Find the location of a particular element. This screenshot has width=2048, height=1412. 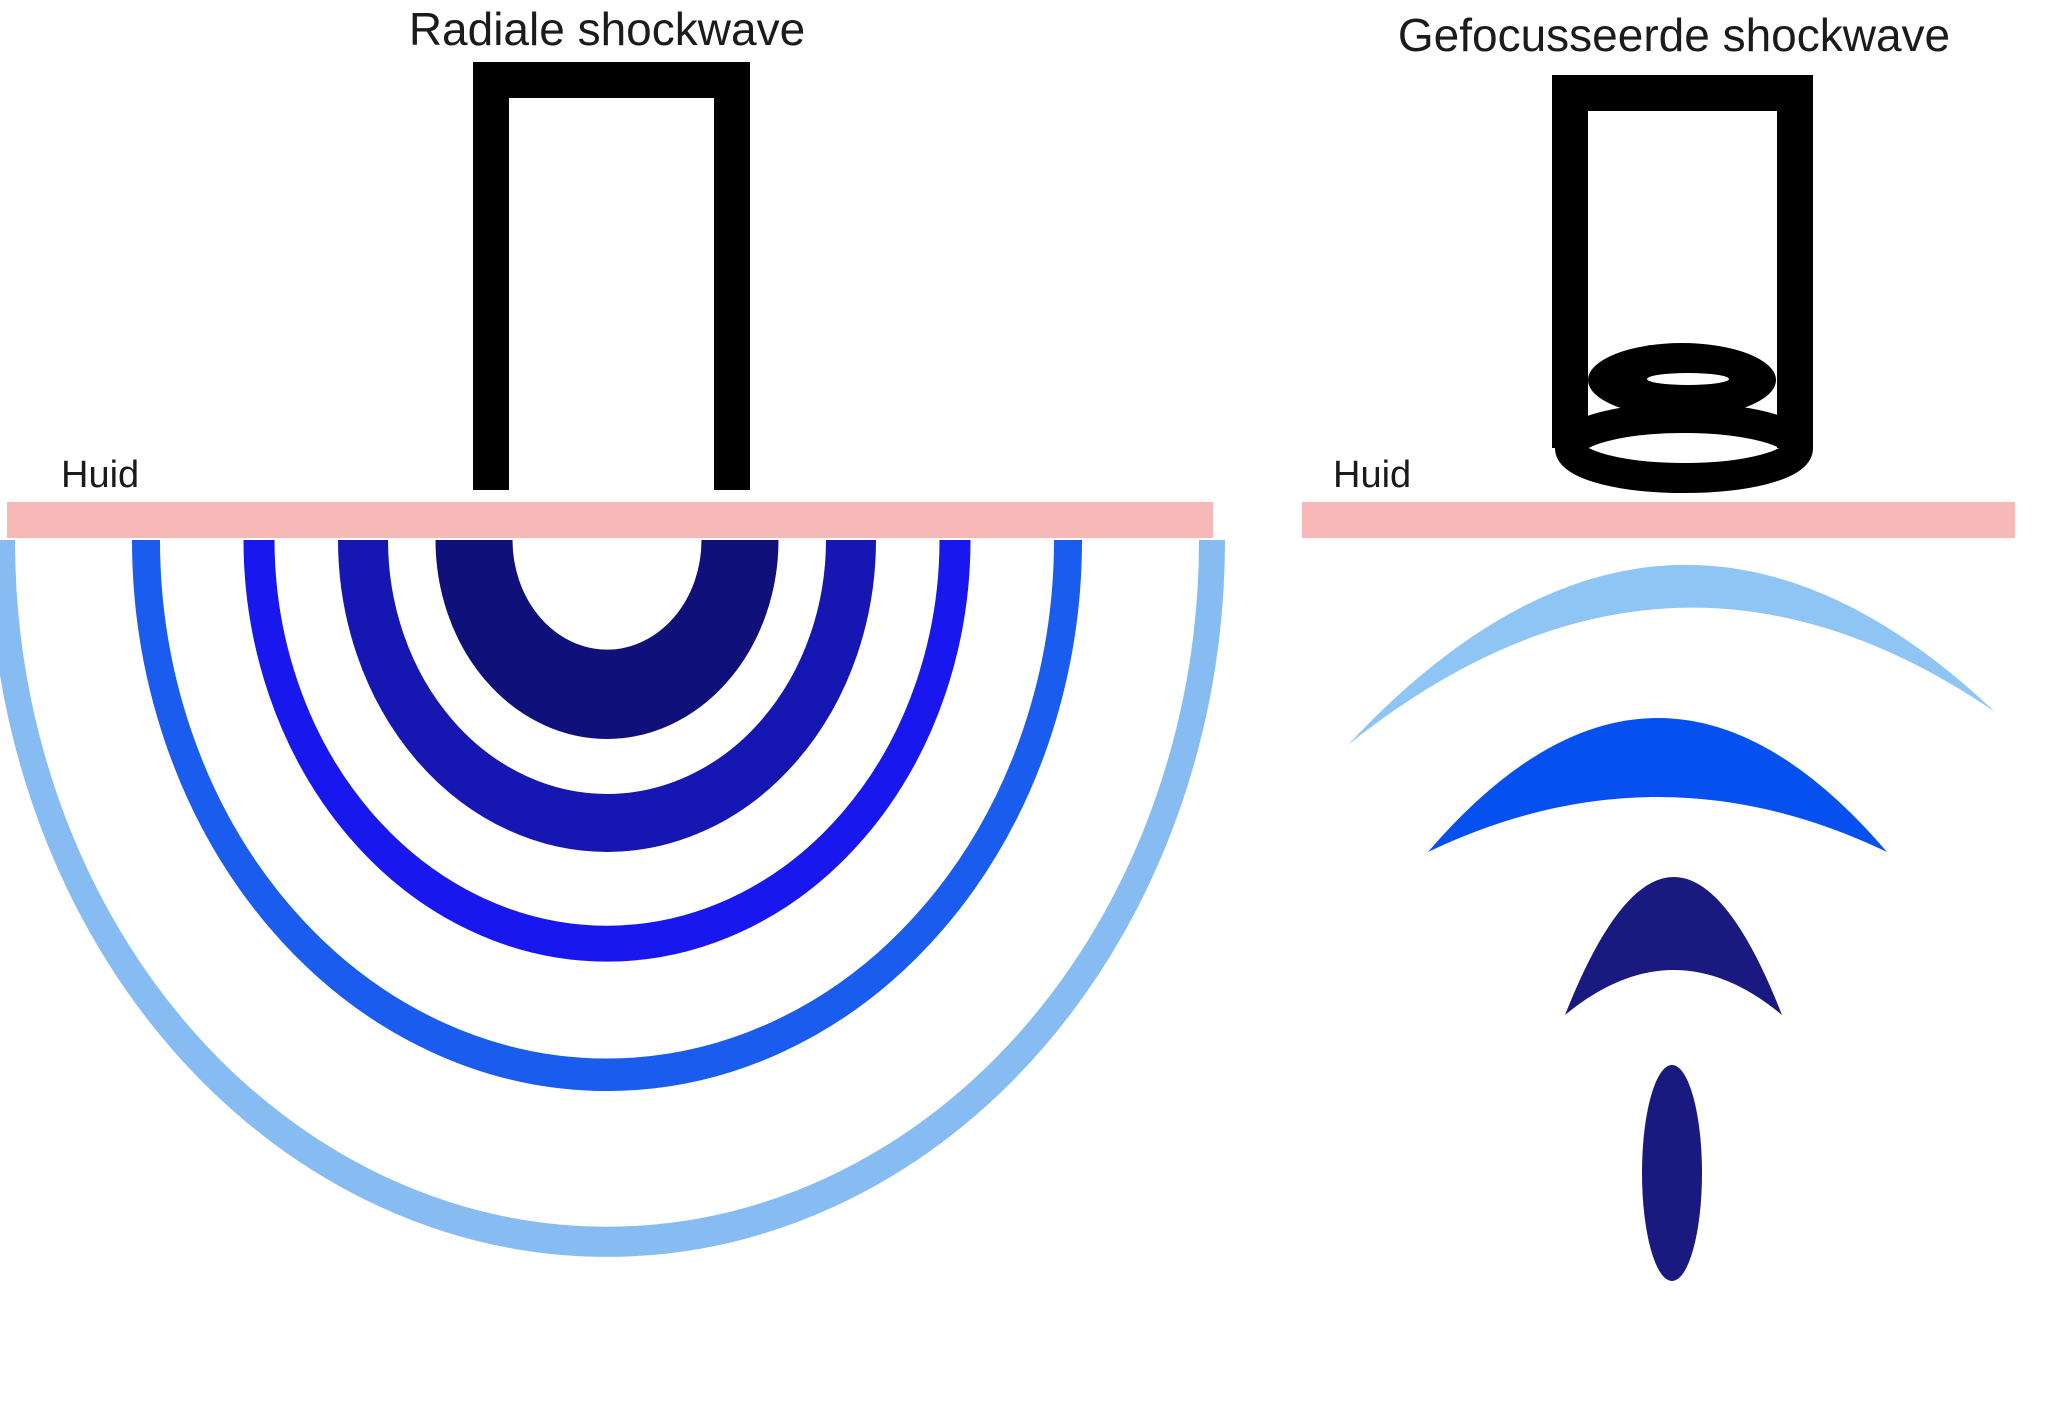

left-skin-bar is located at coordinates (610, 520).